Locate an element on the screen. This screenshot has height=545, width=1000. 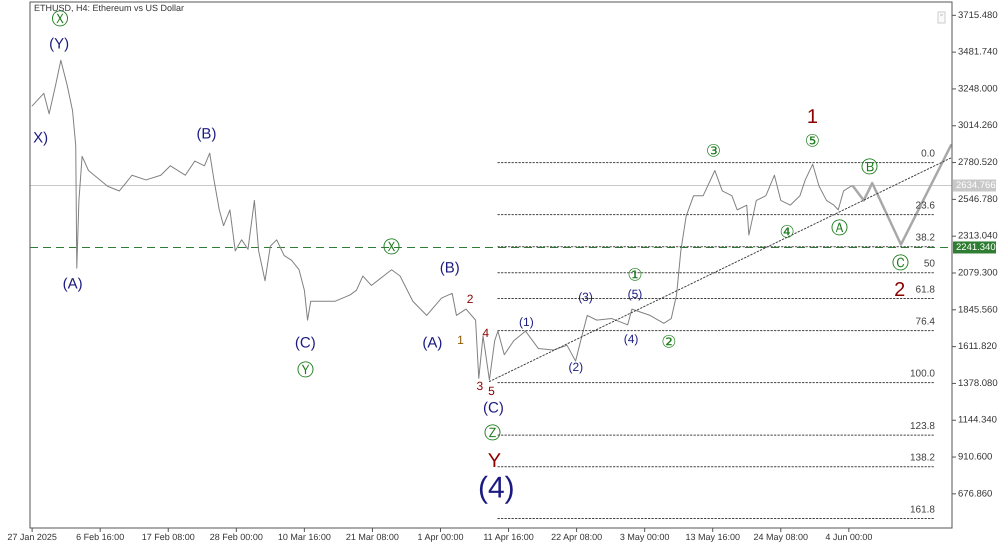
x-tick-label: 4 Jun 00:00 is located at coordinates (848, 537).